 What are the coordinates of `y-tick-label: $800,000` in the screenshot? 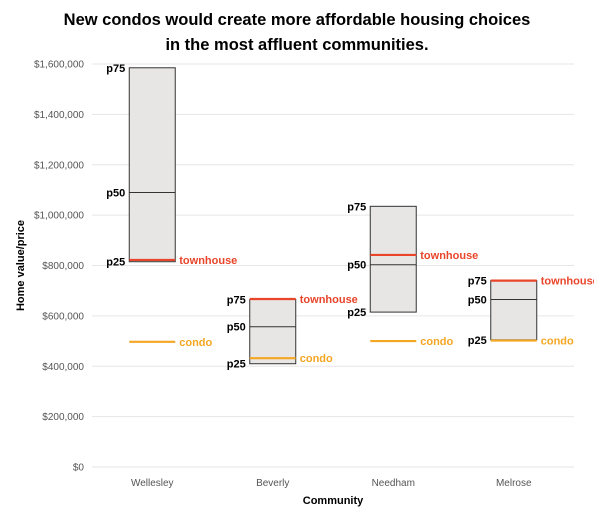 It's located at (63, 266).